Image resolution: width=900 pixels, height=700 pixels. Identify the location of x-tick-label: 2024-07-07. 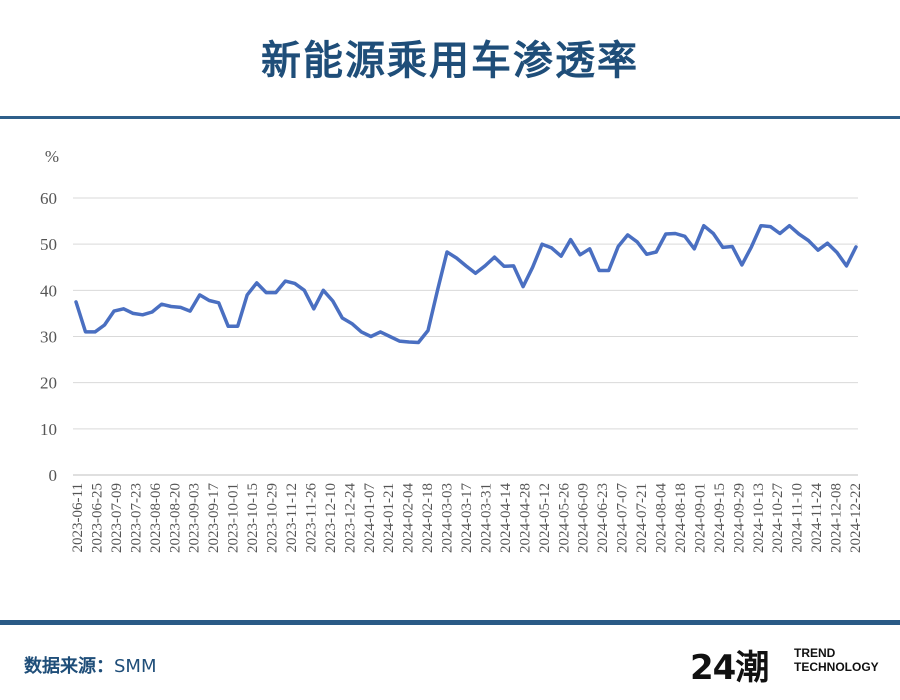
(623, 518).